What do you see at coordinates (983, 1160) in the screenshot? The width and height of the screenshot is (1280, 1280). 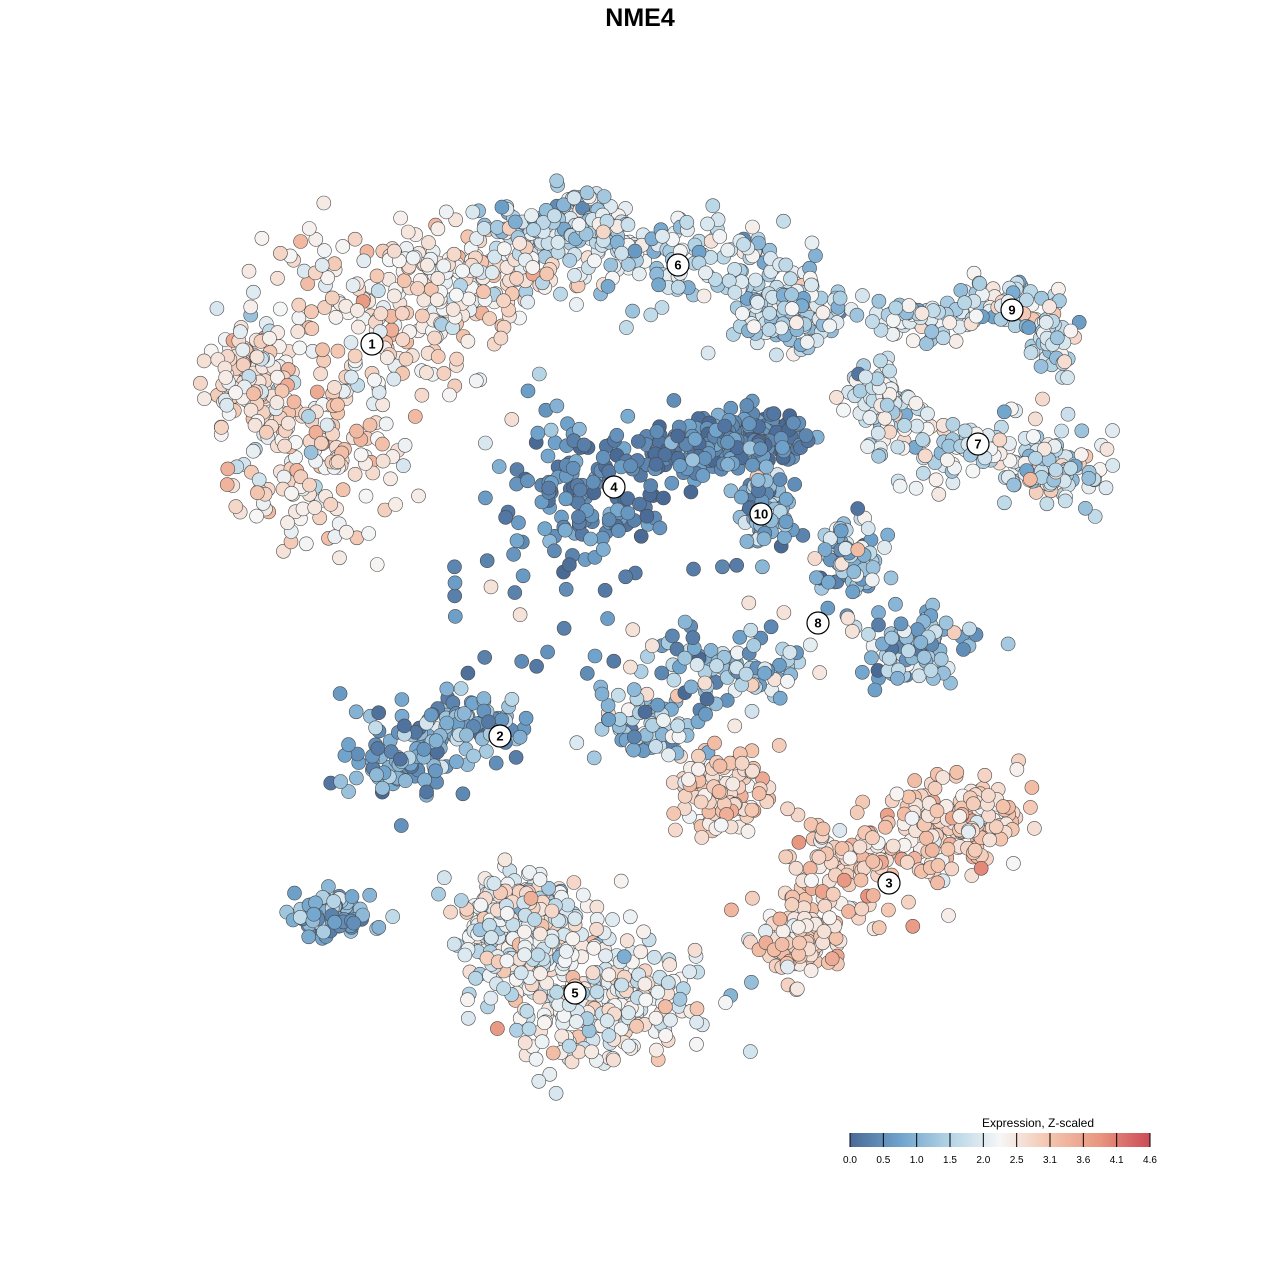 I see `legend-tick-label: 2.0` at bounding box center [983, 1160].